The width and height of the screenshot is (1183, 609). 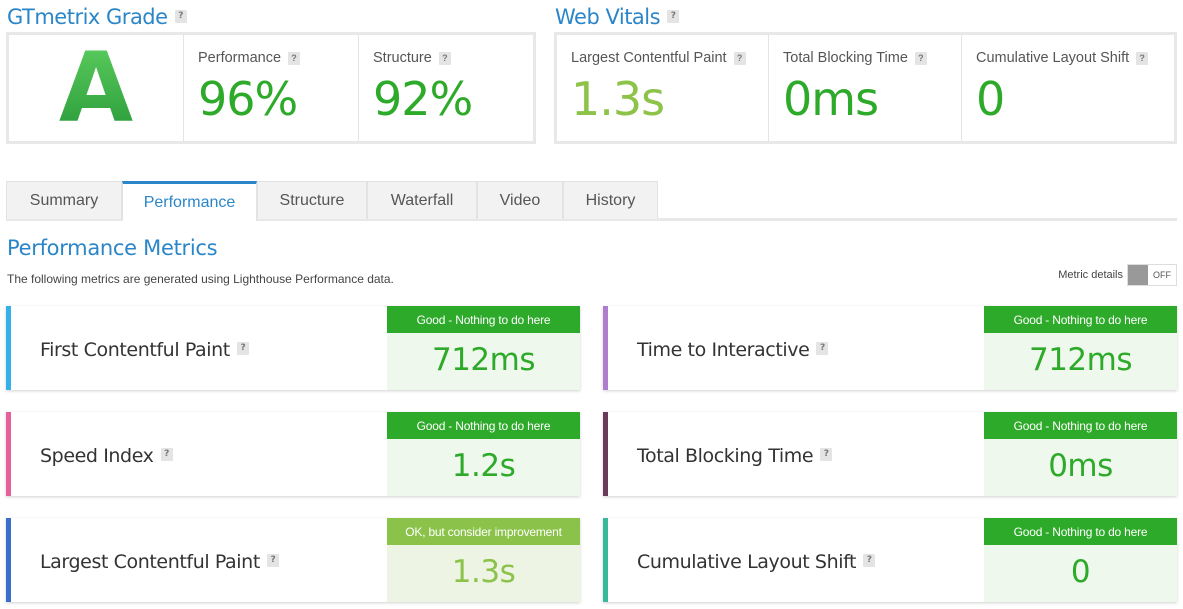 I want to click on web-vitals-title: Web Vitals?, so click(x=617, y=17).